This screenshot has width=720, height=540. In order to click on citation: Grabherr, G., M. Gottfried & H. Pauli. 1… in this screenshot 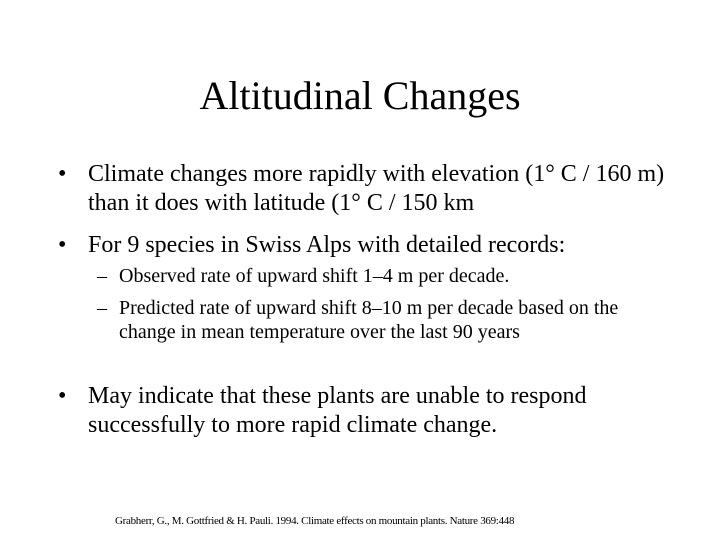, I will do `click(315, 521)`.